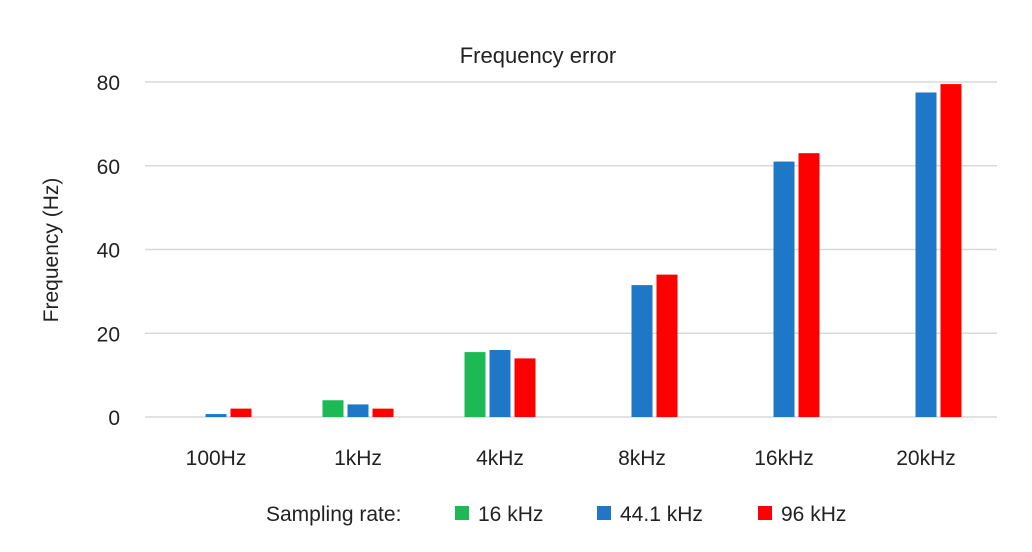 The image size is (1032, 552). I want to click on y-axis-ticks: 0 20 40 60 80, so click(108, 251).